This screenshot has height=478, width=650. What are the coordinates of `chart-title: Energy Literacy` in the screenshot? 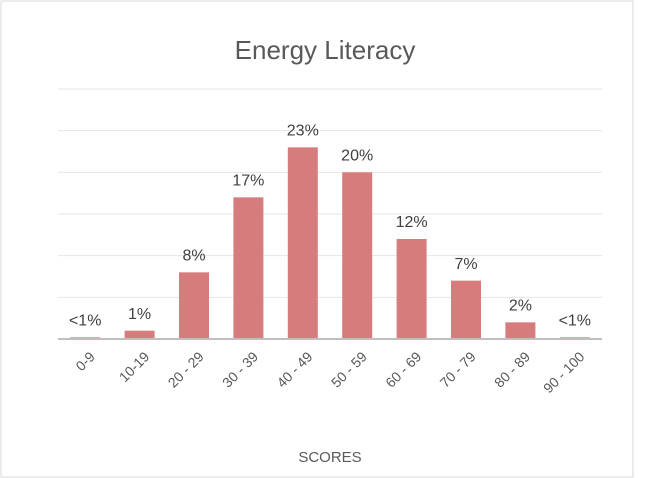 It's located at (325, 50).